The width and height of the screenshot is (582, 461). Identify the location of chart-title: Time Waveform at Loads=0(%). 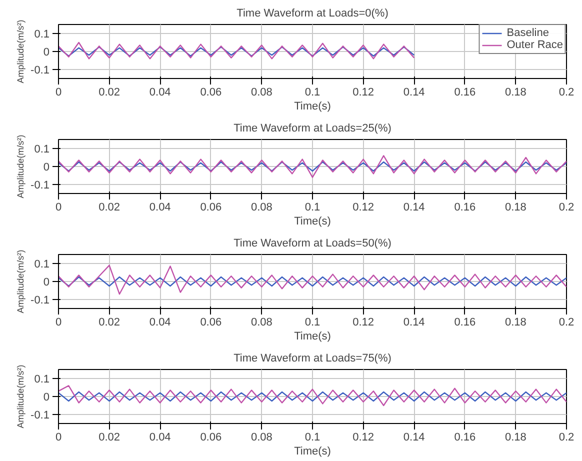
(312, 14).